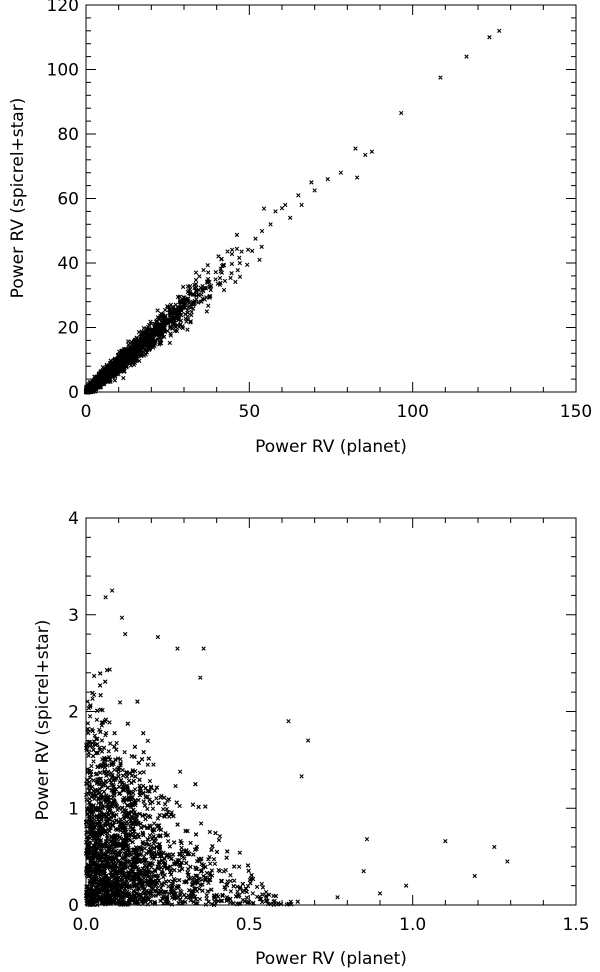 This screenshot has width=600, height=972. Describe the element at coordinates (86, 412) in the screenshot. I see `x-tick-label: 0` at that location.